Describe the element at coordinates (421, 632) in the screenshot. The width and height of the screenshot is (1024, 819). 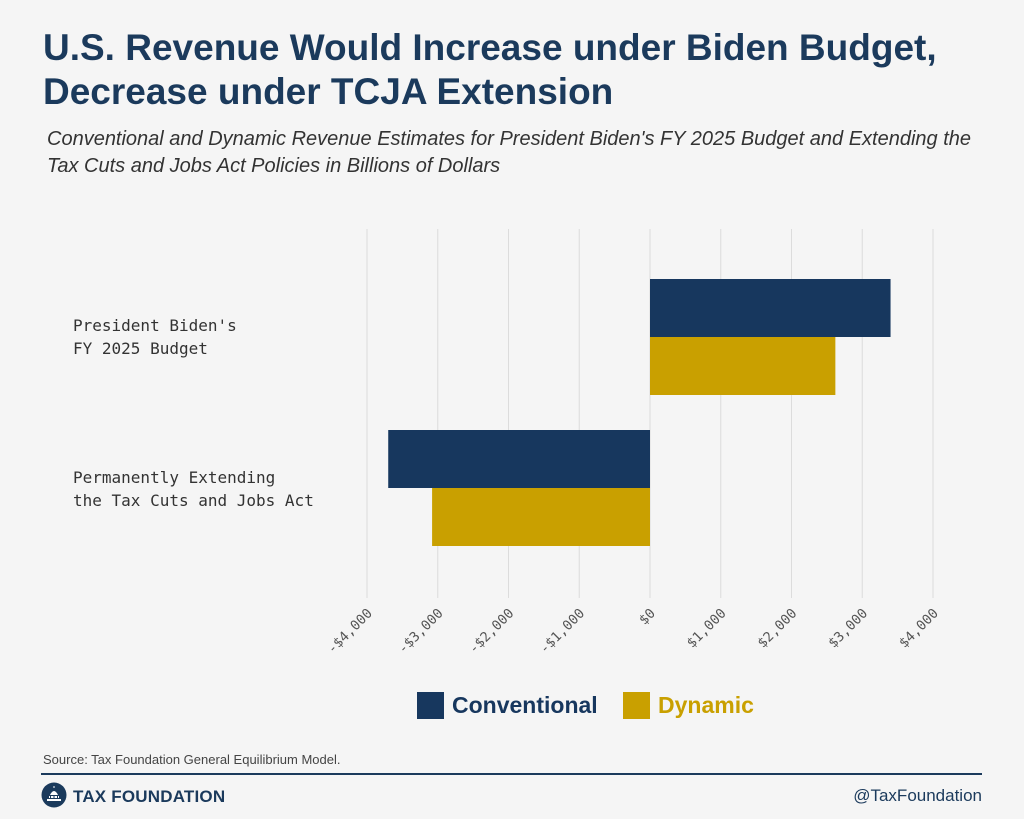
I see `x-tick-label: -$3,000` at that location.